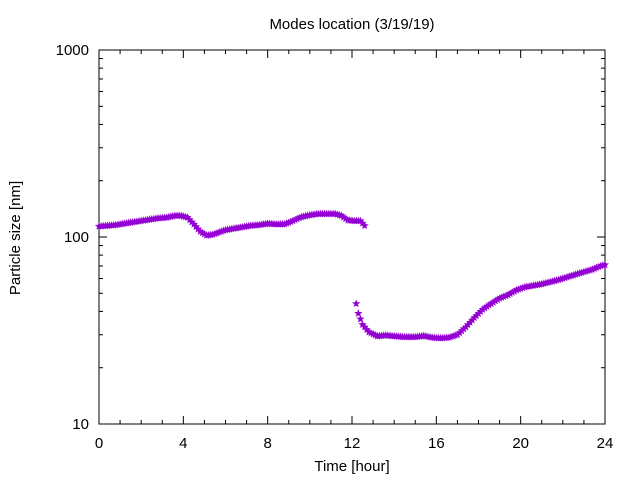 The height and width of the screenshot is (480, 640). I want to click on chart-title: Modes location (3/19/19), so click(351, 24).